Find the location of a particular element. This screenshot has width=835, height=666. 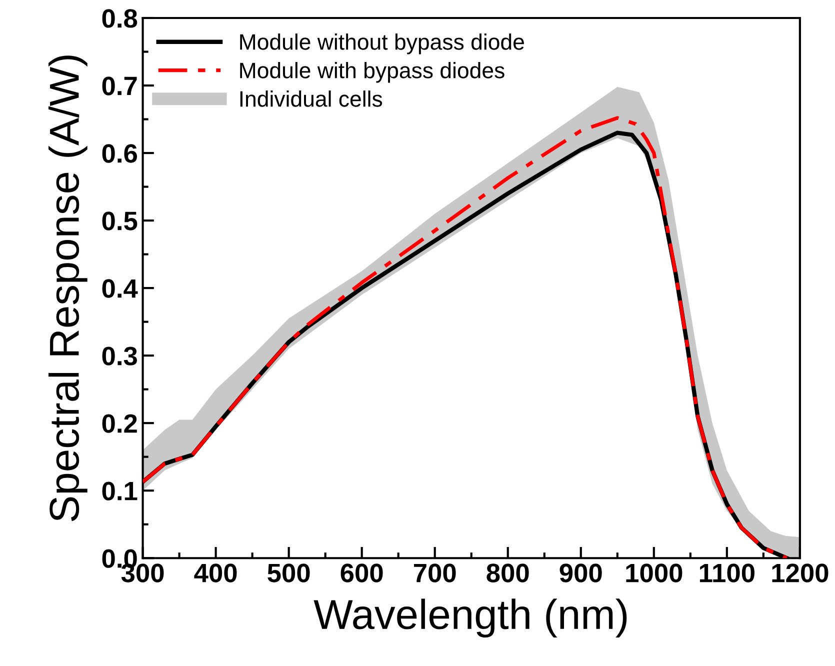

x-tick-label: 1000 is located at coordinates (654, 573).